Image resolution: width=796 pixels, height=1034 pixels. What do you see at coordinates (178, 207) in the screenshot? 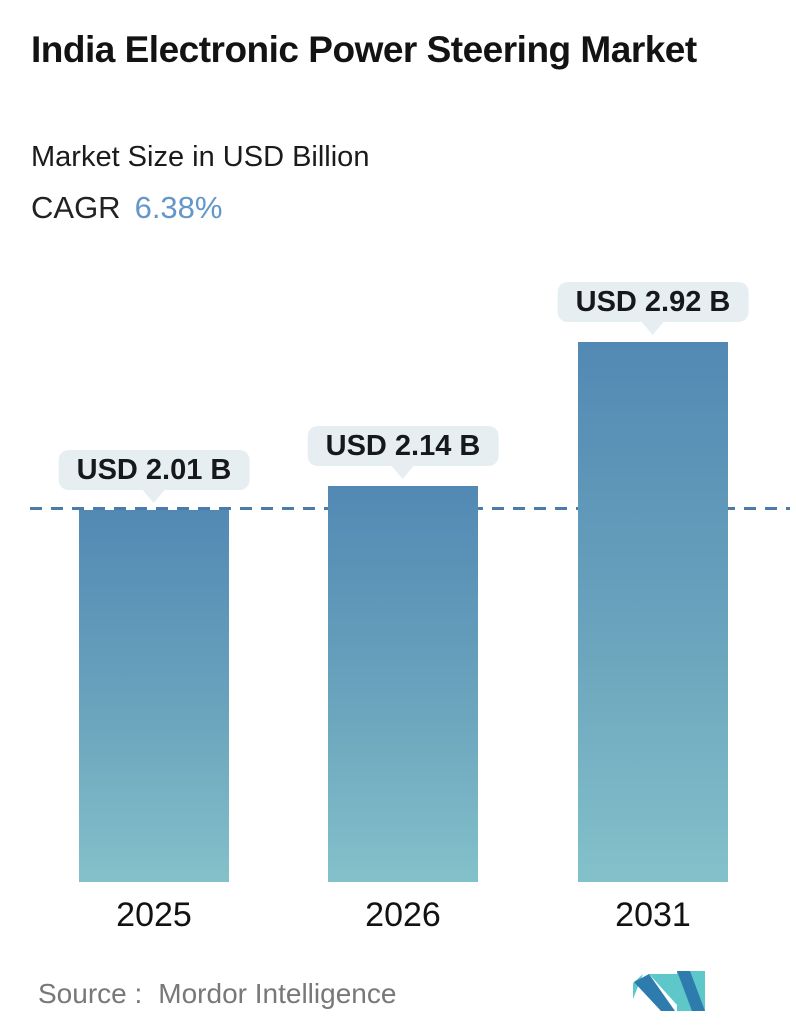
I see `cagr-value: 6.38%` at bounding box center [178, 207].